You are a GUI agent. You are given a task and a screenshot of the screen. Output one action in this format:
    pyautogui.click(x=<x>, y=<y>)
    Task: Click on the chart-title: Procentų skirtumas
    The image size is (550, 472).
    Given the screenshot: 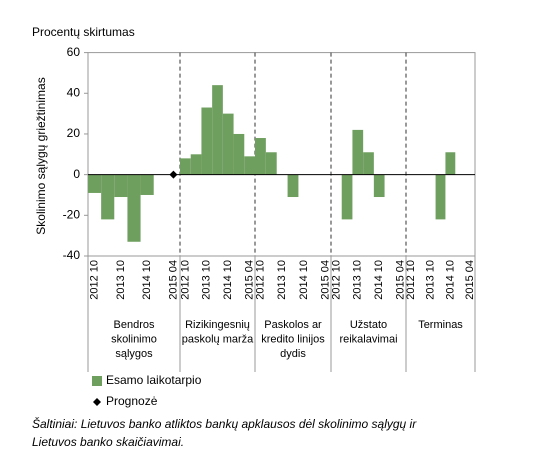 What is the action you would take?
    pyautogui.click(x=83, y=32)
    